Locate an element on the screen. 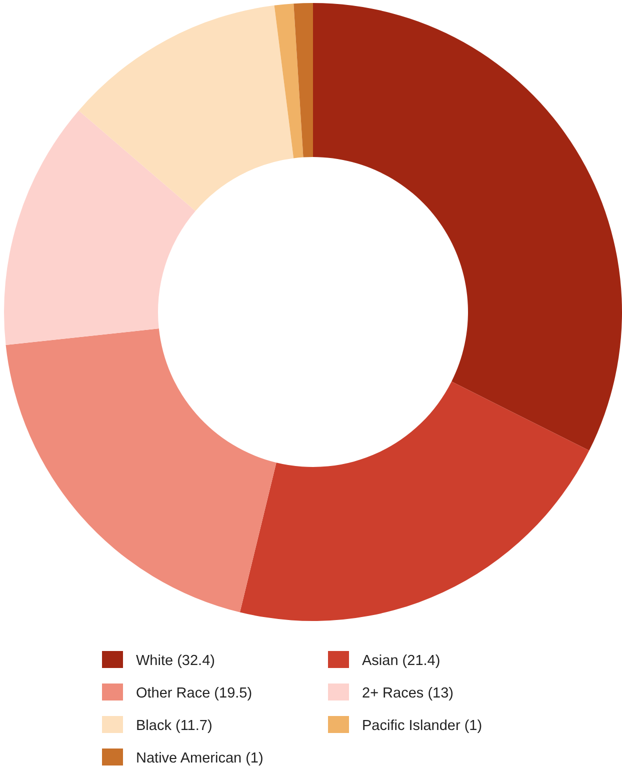 The image size is (622, 780). legend-label: White (32.4) is located at coordinates (175, 661).